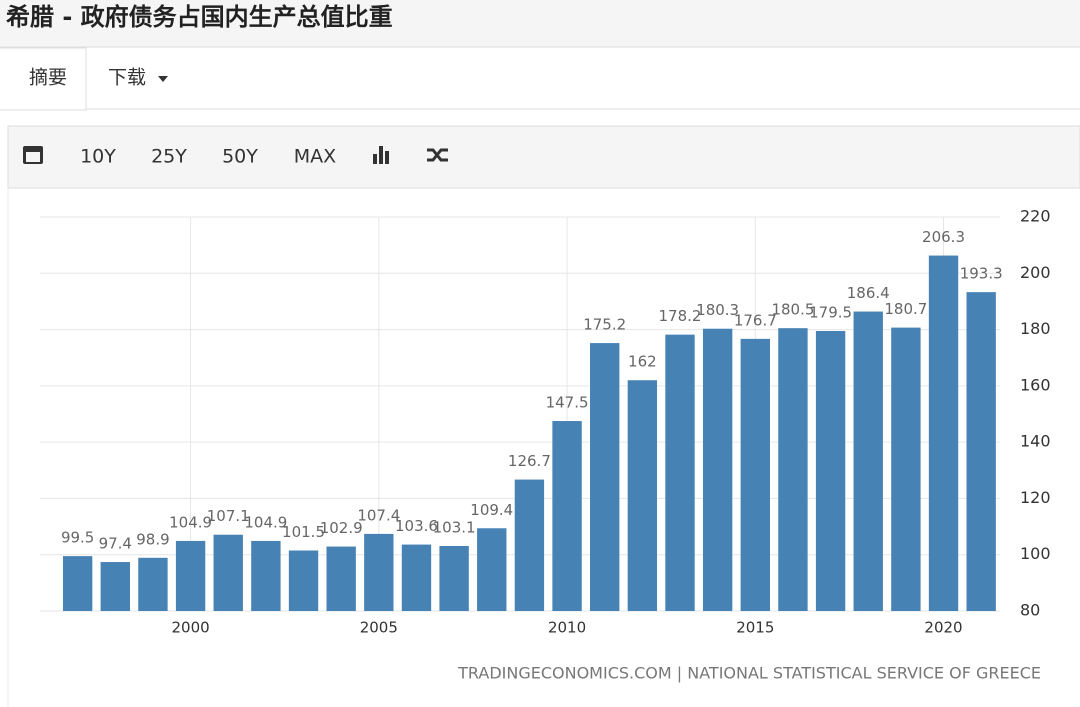 This screenshot has height=707, width=1080. What do you see at coordinates (567, 403) in the screenshot?
I see `data-label: 147.5` at bounding box center [567, 403].